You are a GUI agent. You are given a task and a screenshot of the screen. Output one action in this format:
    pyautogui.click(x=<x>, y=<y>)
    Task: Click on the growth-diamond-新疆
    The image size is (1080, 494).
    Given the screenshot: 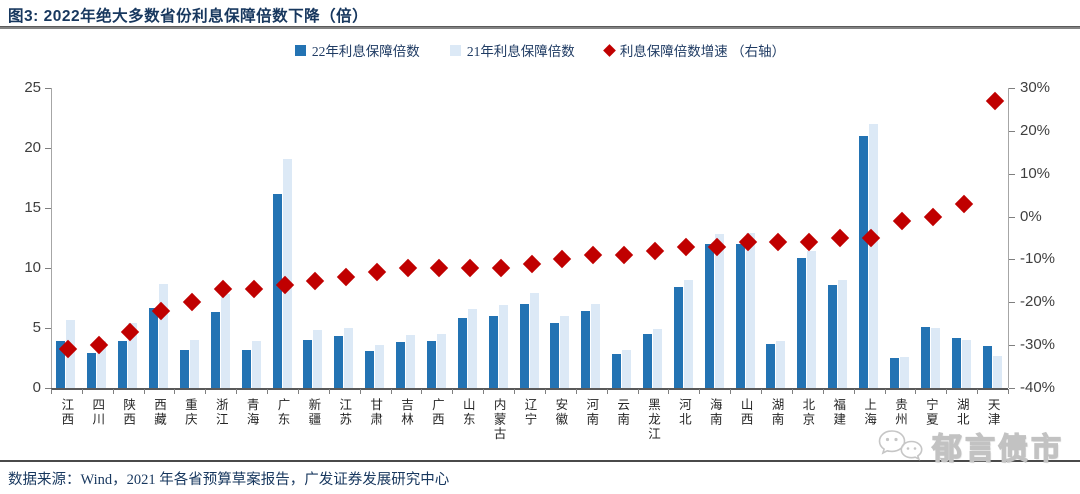 What is the action you would take?
    pyautogui.click(x=315, y=281)
    